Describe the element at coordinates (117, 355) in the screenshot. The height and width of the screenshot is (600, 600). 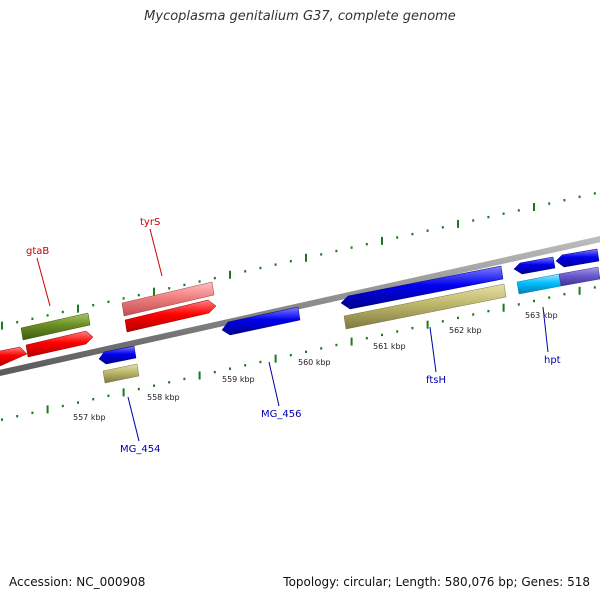
I see `feature-MG_454-cds` at that location.